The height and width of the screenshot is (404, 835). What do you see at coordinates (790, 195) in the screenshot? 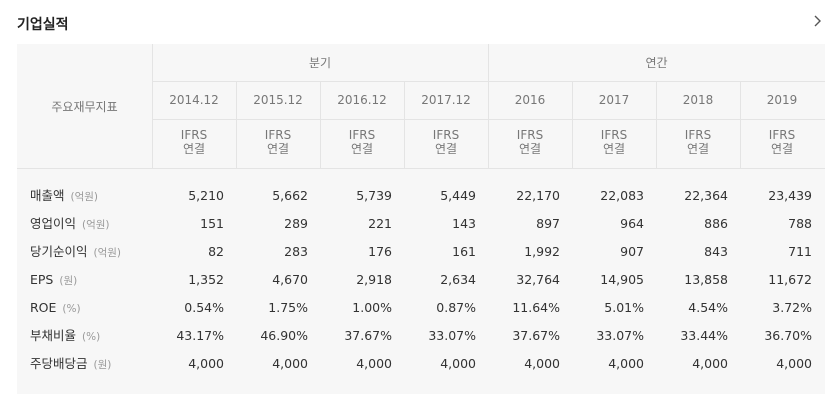
I see `table-cell: 23,439` at bounding box center [790, 195].